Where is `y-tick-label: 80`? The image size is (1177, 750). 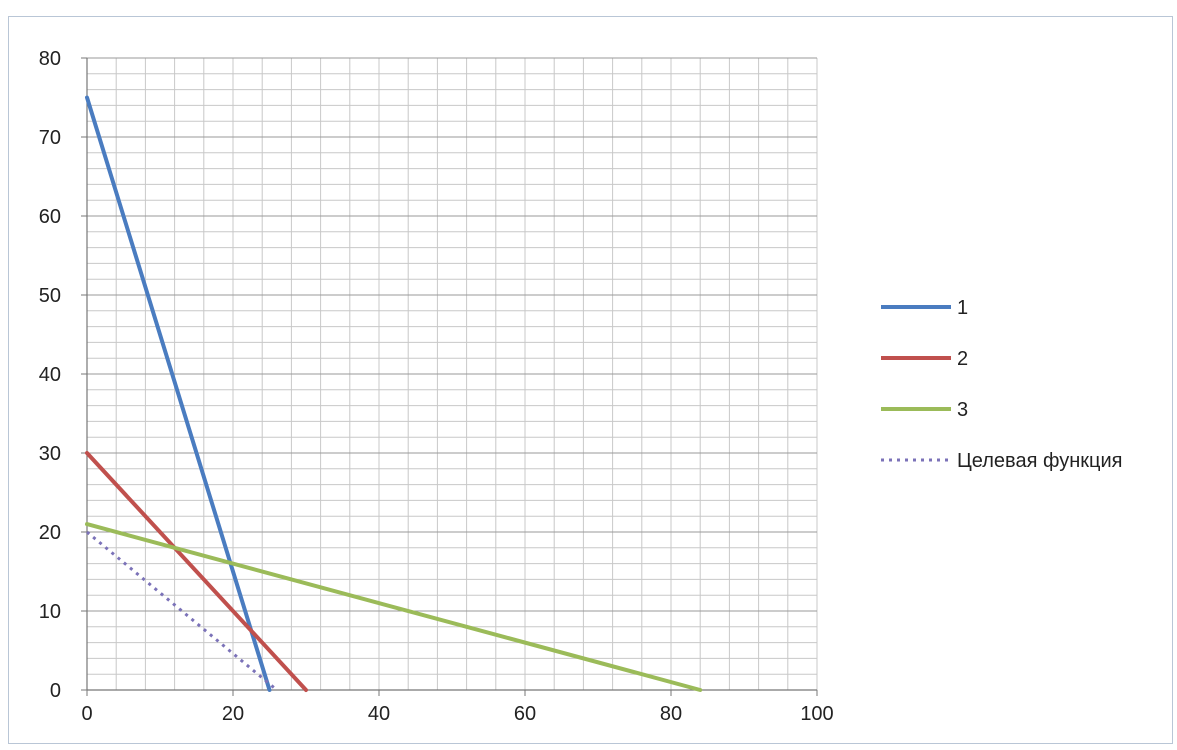 y-tick-label: 80 is located at coordinates (50, 59).